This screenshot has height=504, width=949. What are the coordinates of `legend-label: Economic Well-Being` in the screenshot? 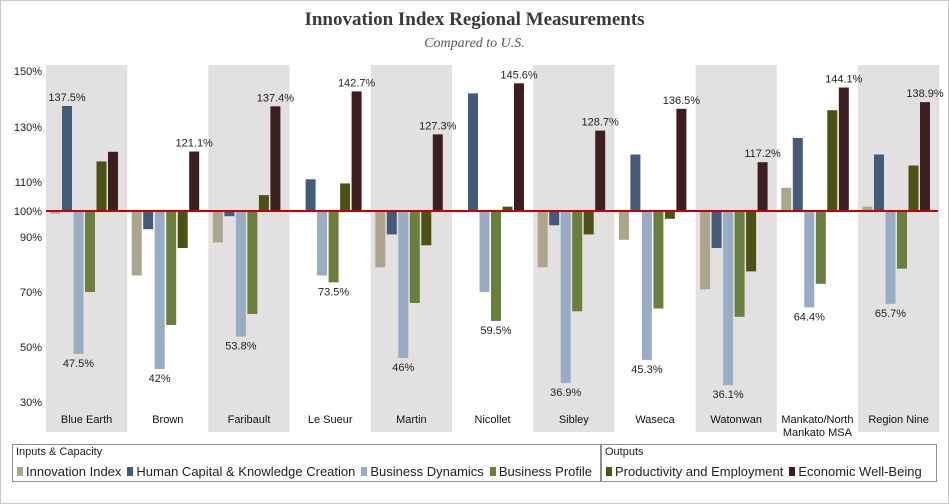 It's located at (860, 471).